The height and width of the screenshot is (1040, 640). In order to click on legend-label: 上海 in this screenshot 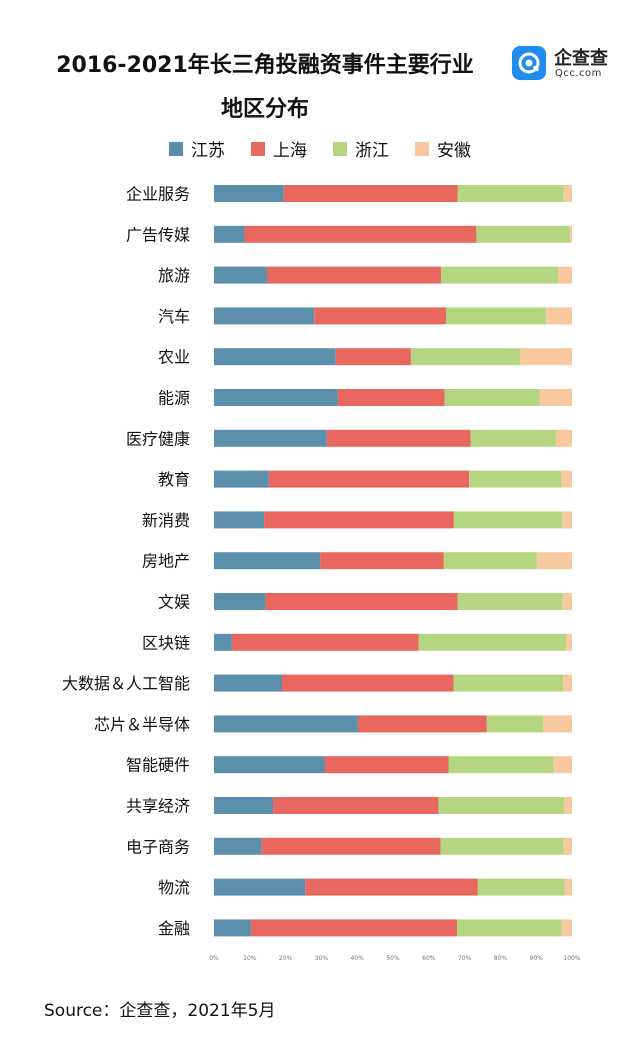, I will do `click(290, 151)`.